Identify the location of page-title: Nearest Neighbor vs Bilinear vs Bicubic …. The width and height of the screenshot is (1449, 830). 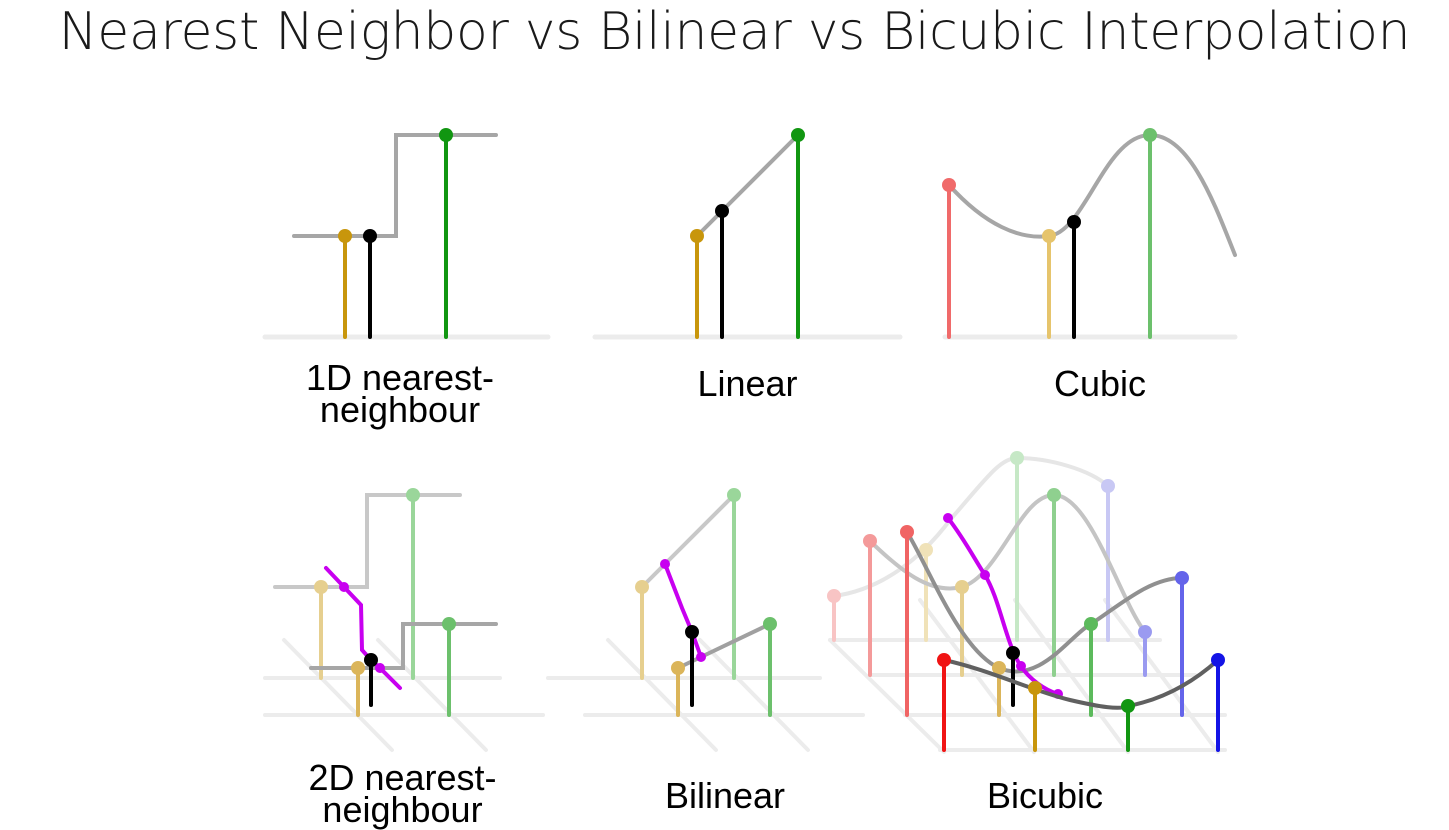
(734, 32).